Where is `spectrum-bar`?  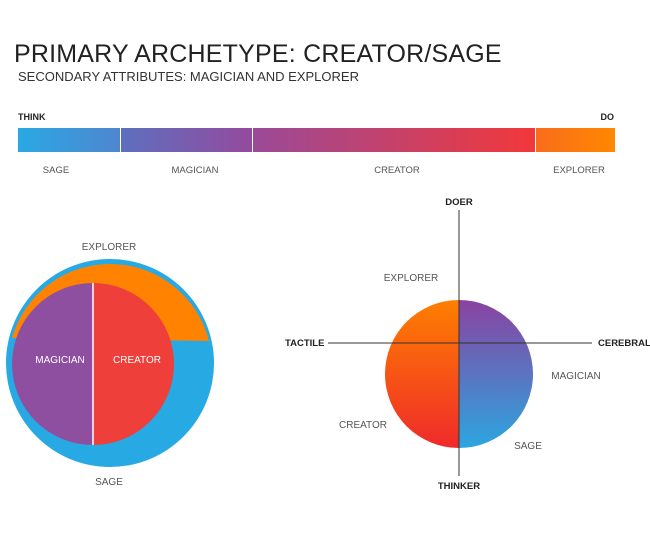 spectrum-bar is located at coordinates (316, 140).